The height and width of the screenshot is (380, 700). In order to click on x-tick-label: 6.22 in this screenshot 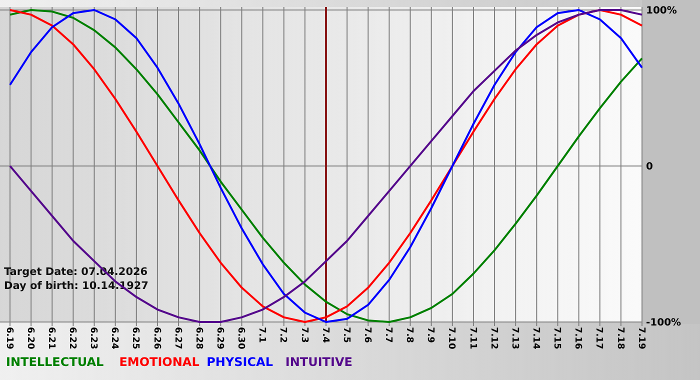, I will do `click(72, 338)`.